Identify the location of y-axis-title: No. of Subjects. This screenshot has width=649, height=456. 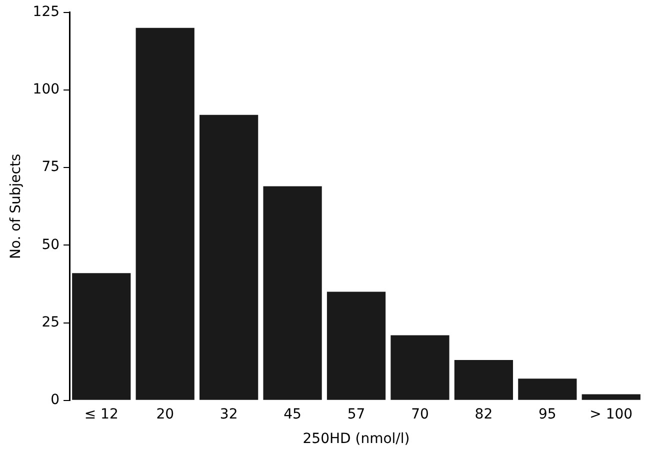
(16, 207).